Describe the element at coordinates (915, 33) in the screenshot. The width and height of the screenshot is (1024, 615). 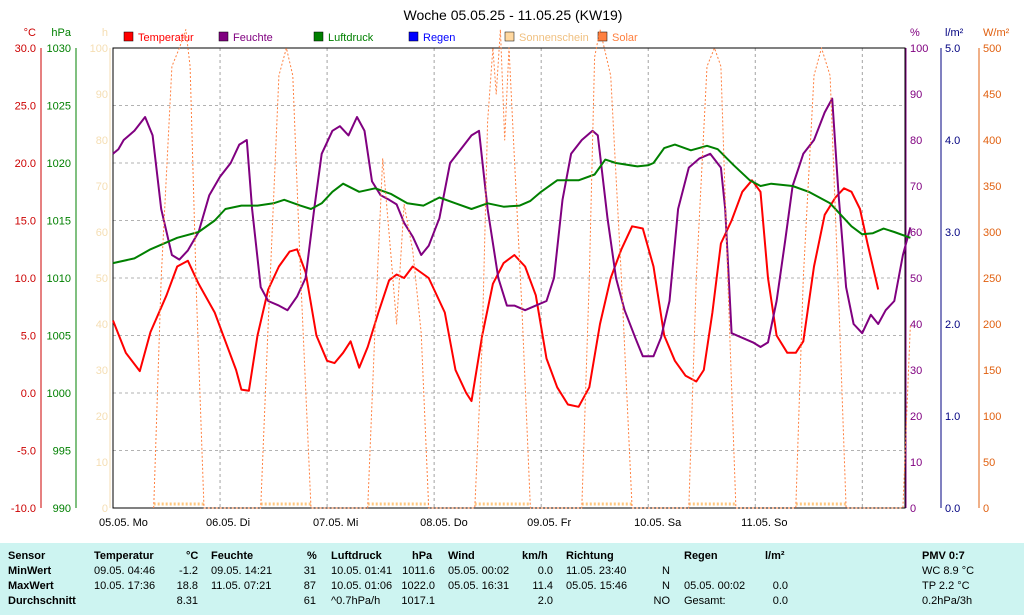
I see `unit-label-humidity: %` at that location.